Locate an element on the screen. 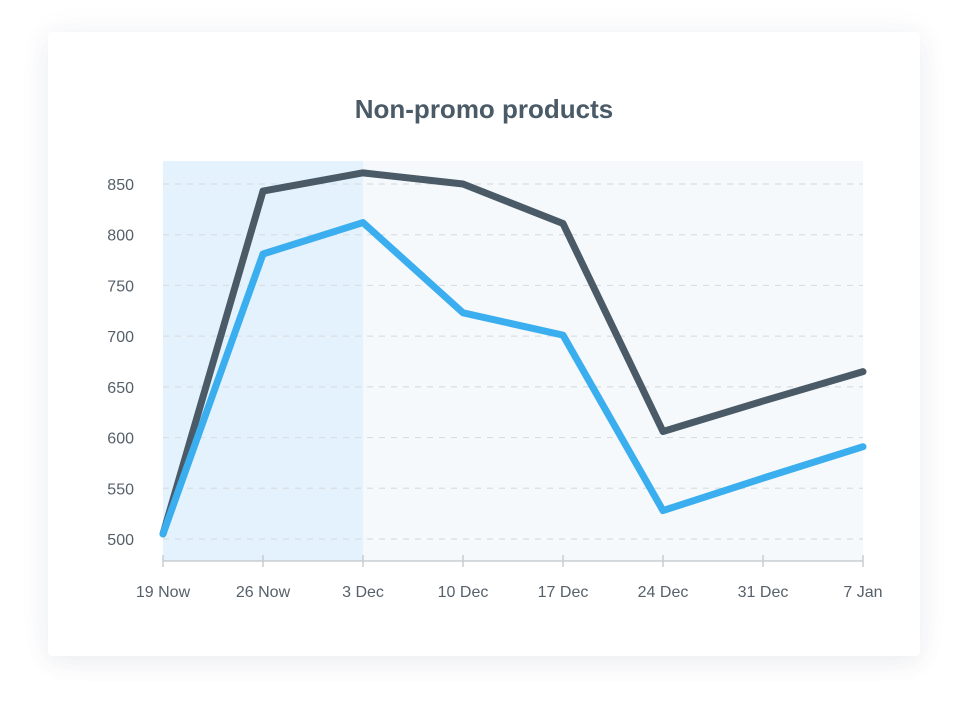  chart-title: Non-promo products is located at coordinates (484, 109).